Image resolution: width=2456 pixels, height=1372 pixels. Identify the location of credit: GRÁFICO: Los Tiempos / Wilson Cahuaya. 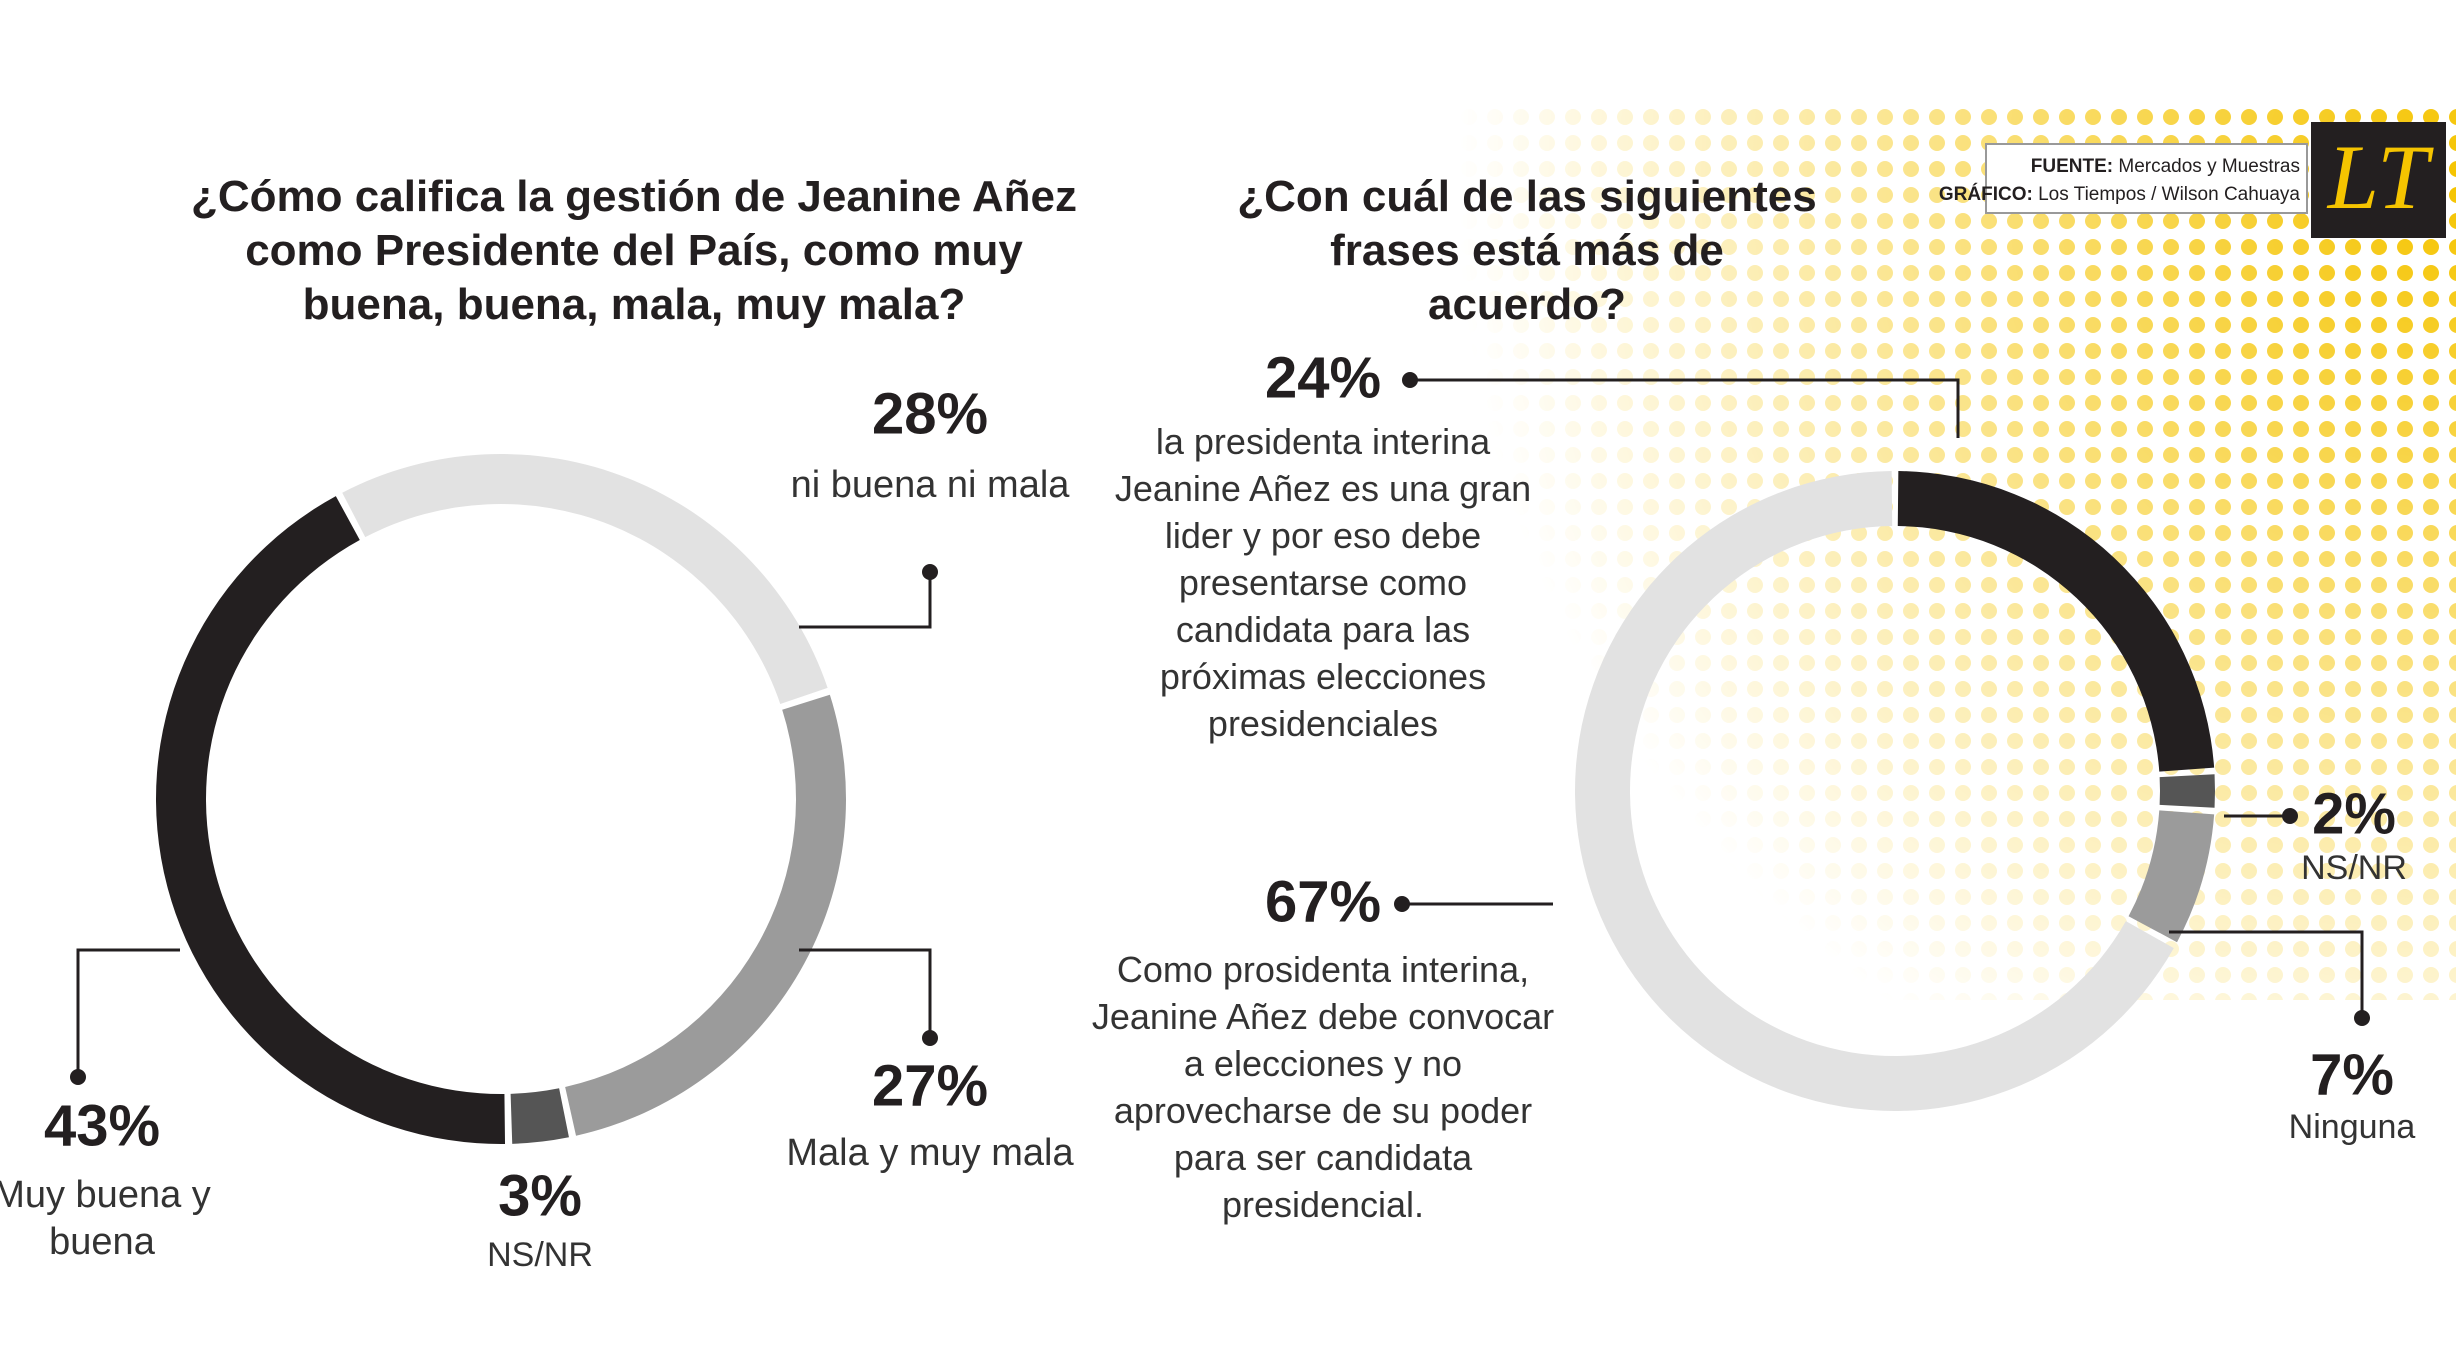
(2120, 194).